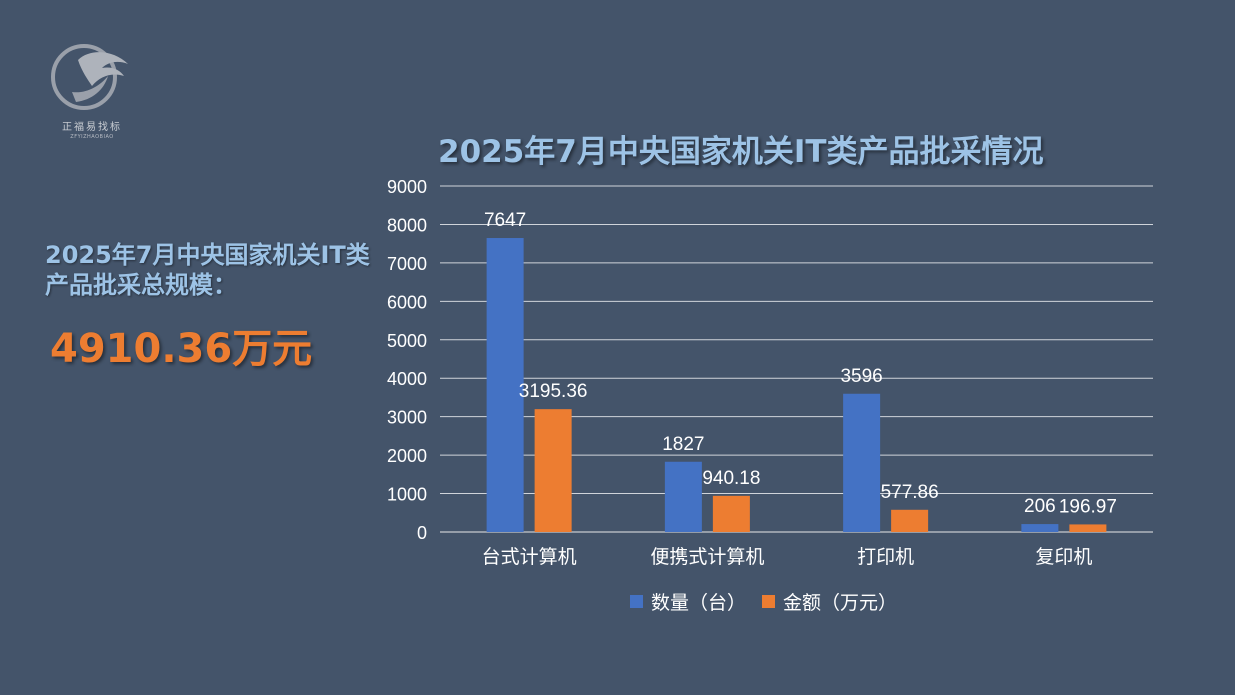 This screenshot has width=1235, height=695. Describe the element at coordinates (769, 601) in the screenshot. I see `legend-swatch-amount` at that location.